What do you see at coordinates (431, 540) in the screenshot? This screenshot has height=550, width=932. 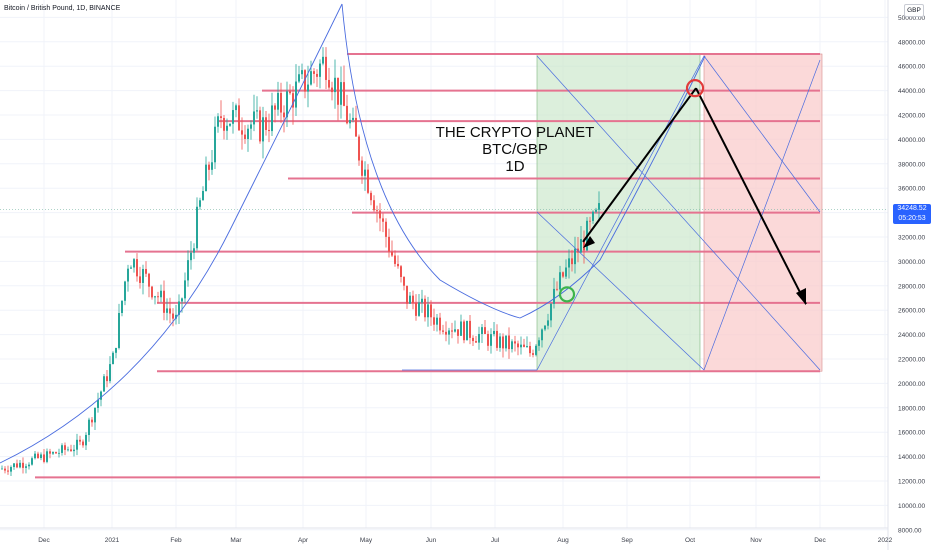 I see `time-tick-label: Jun` at bounding box center [431, 540].